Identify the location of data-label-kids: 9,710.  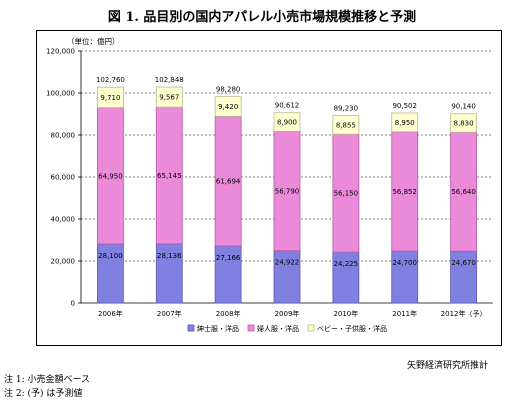
(110, 98).